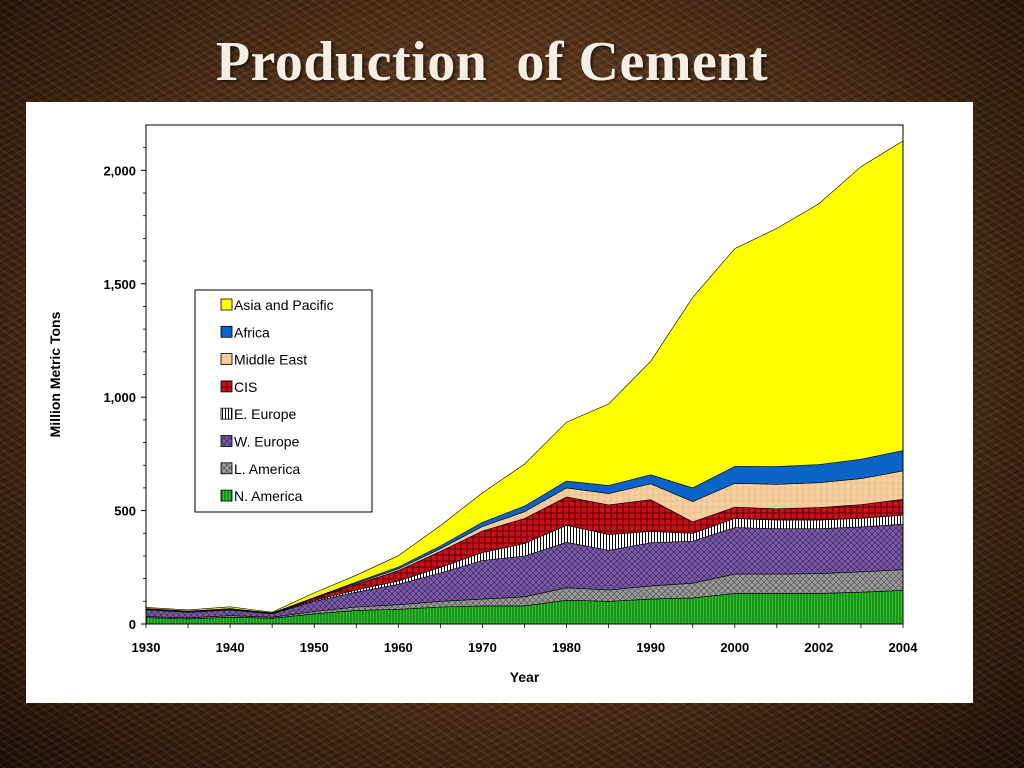  I want to click on slide-title: Production of Cement, so click(492, 62).